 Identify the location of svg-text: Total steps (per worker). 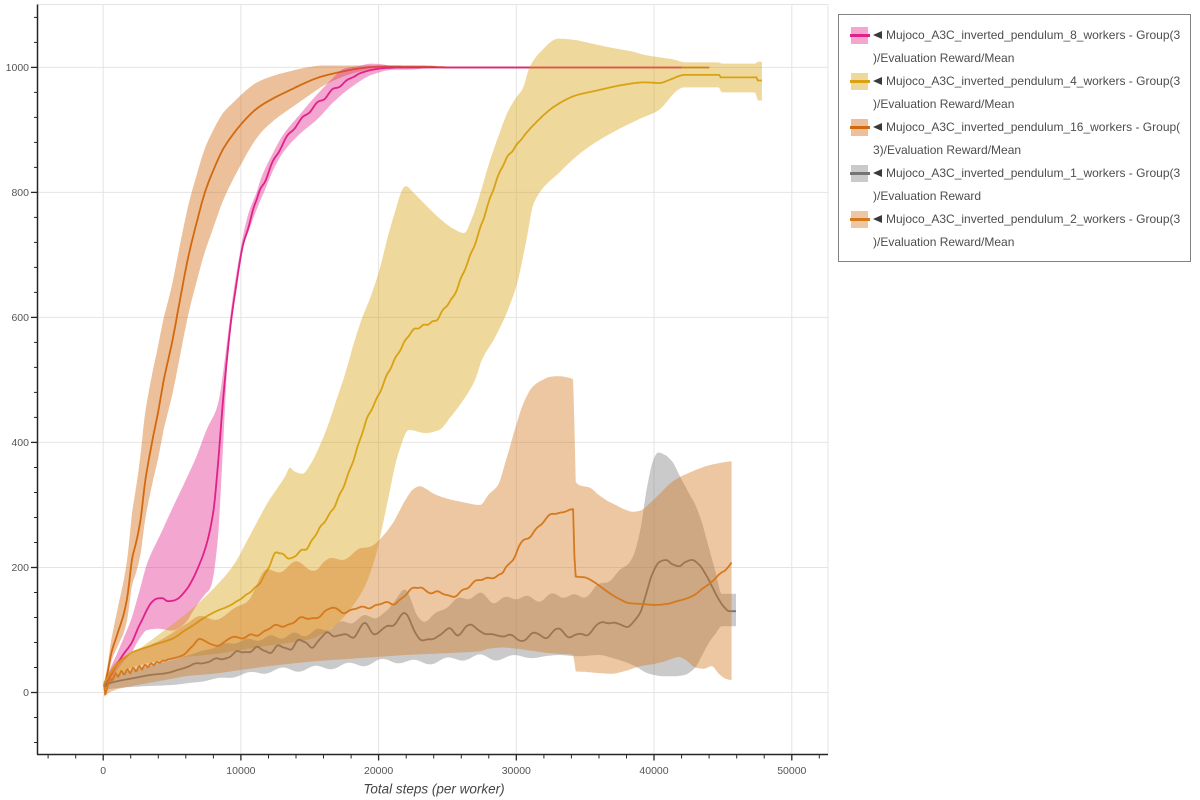
(433, 789).